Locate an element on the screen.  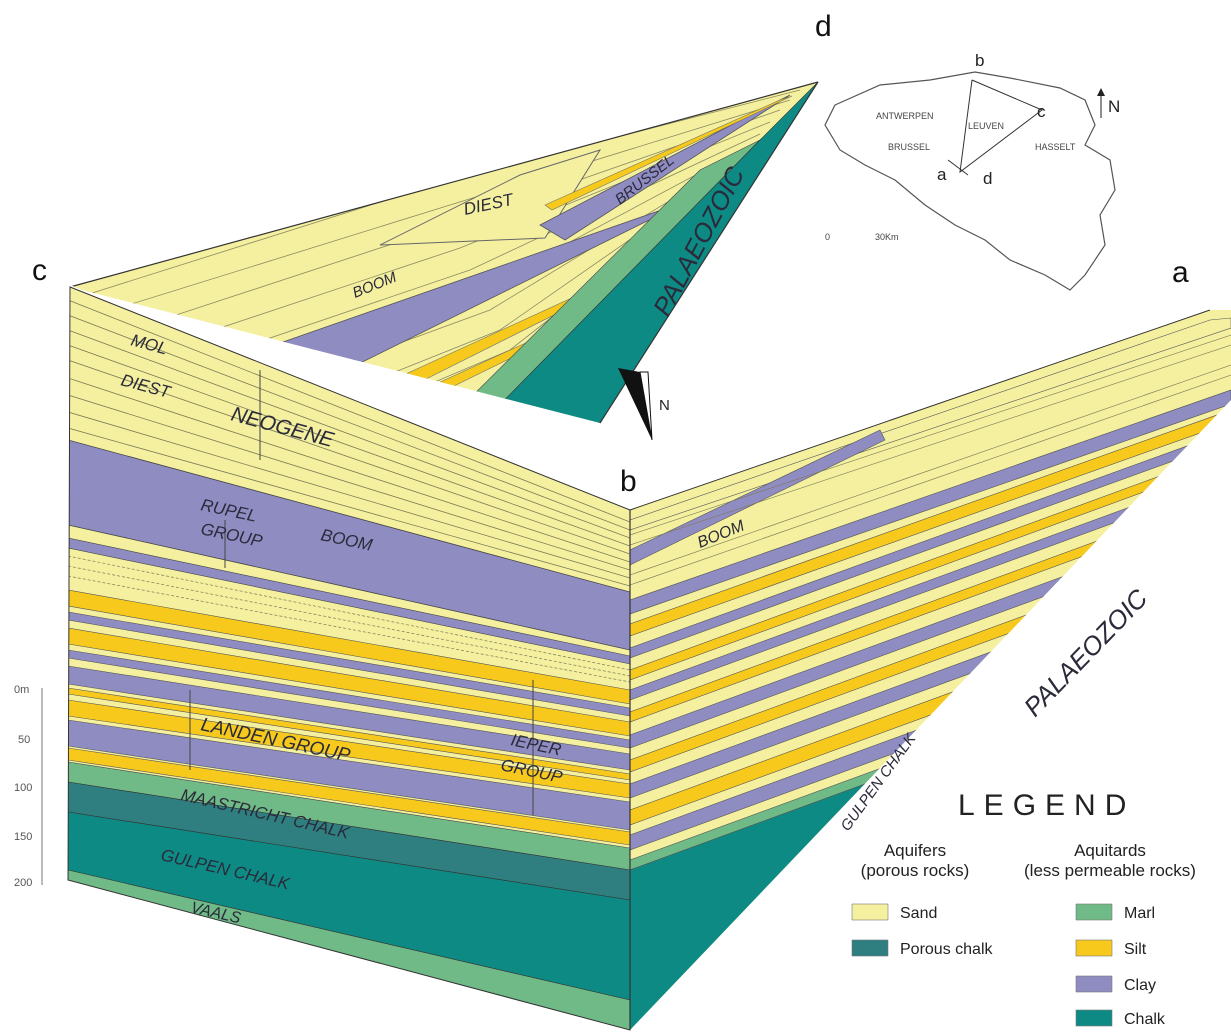
corner-label-c: c is located at coordinates (39, 270).